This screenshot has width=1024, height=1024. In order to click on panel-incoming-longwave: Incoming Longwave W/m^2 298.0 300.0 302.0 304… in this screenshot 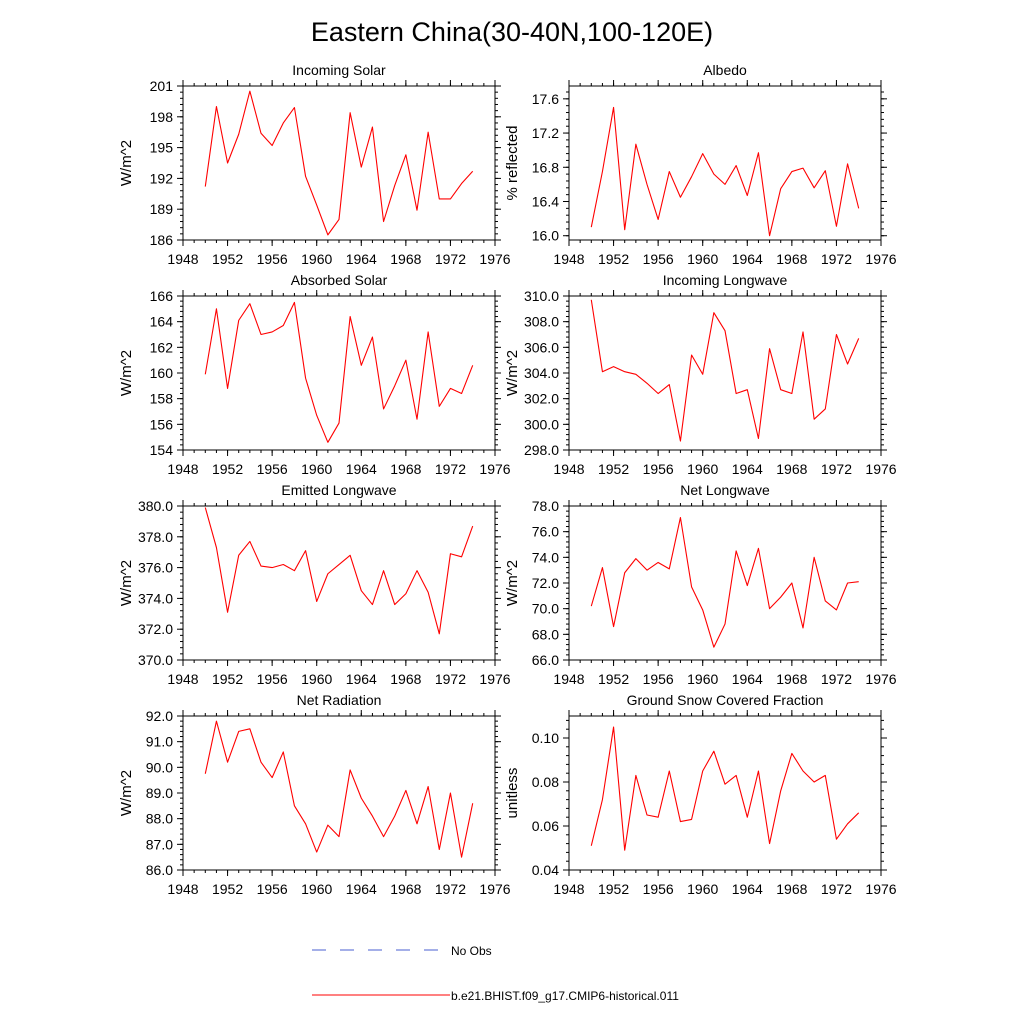, I will do `click(700, 374)`.